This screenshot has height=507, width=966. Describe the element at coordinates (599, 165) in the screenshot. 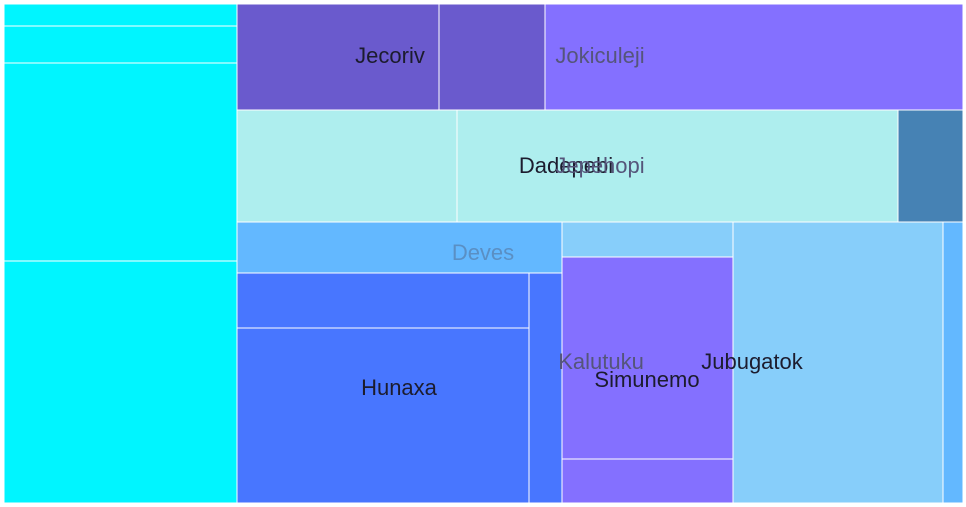

I see `treemap-label-jepehopi: Jepehopi` at that location.